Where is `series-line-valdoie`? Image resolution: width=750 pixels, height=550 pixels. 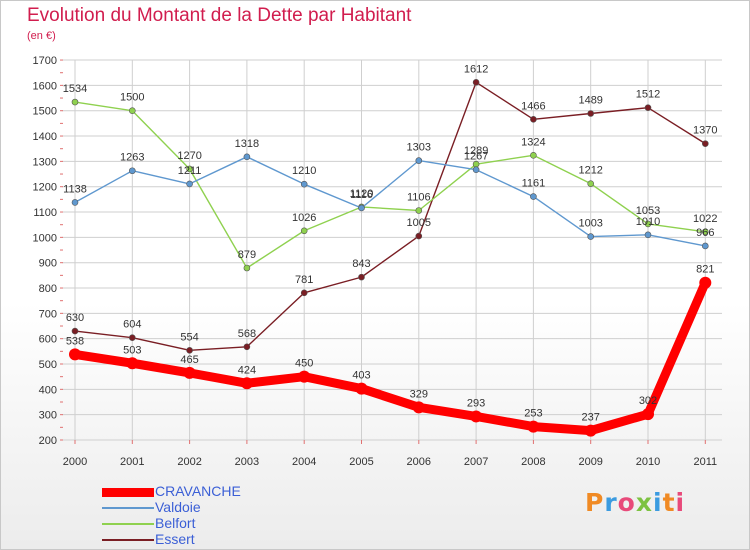
series-line-valdoie is located at coordinates (390, 201).